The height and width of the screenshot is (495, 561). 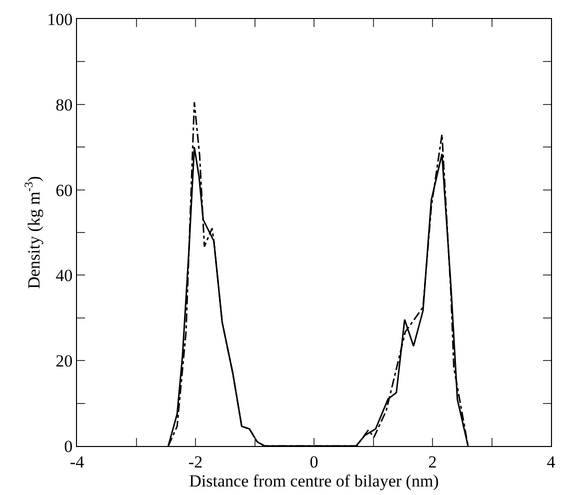 I want to click on x-tick-label: 0, so click(x=314, y=462).